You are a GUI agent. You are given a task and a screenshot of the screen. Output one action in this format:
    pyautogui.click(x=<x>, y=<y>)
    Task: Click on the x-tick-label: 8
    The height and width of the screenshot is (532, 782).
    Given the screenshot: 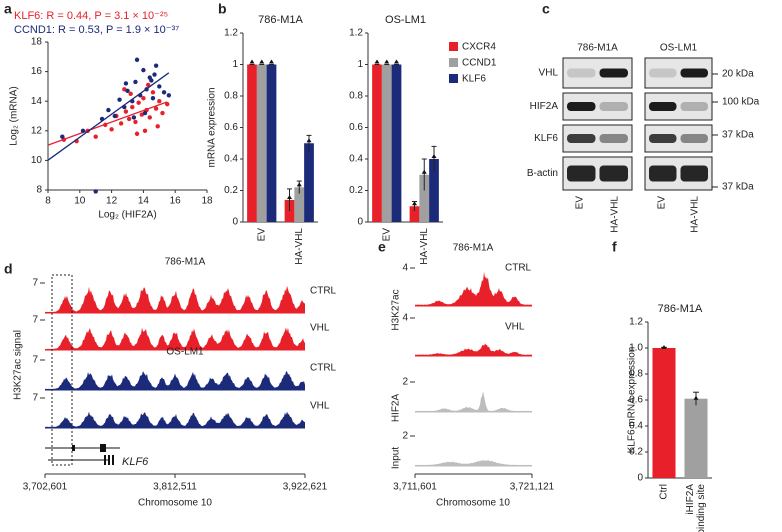 What is the action you would take?
    pyautogui.click(x=48, y=201)
    